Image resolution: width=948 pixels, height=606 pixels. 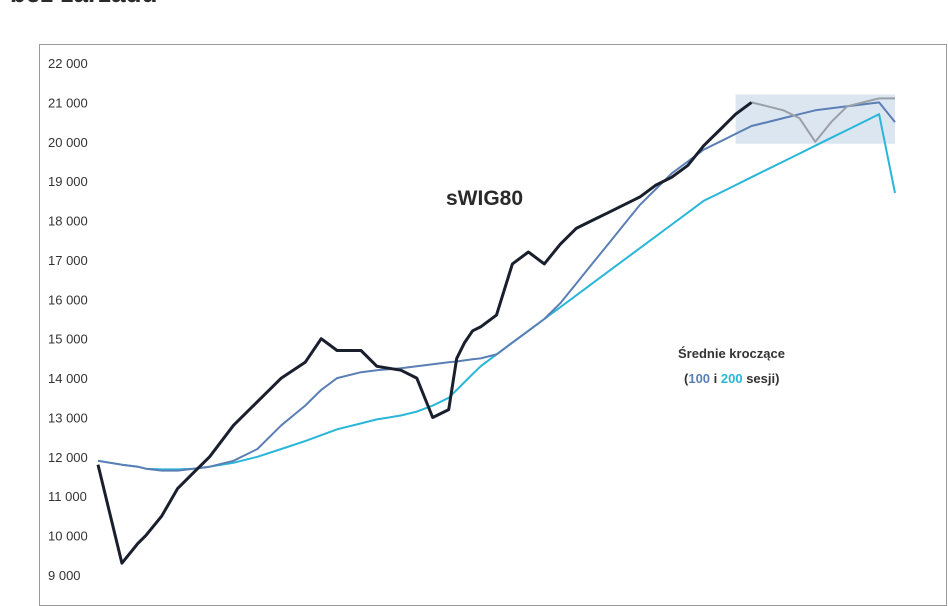 I want to click on y-tick-label: 13 000, so click(x=68, y=417).